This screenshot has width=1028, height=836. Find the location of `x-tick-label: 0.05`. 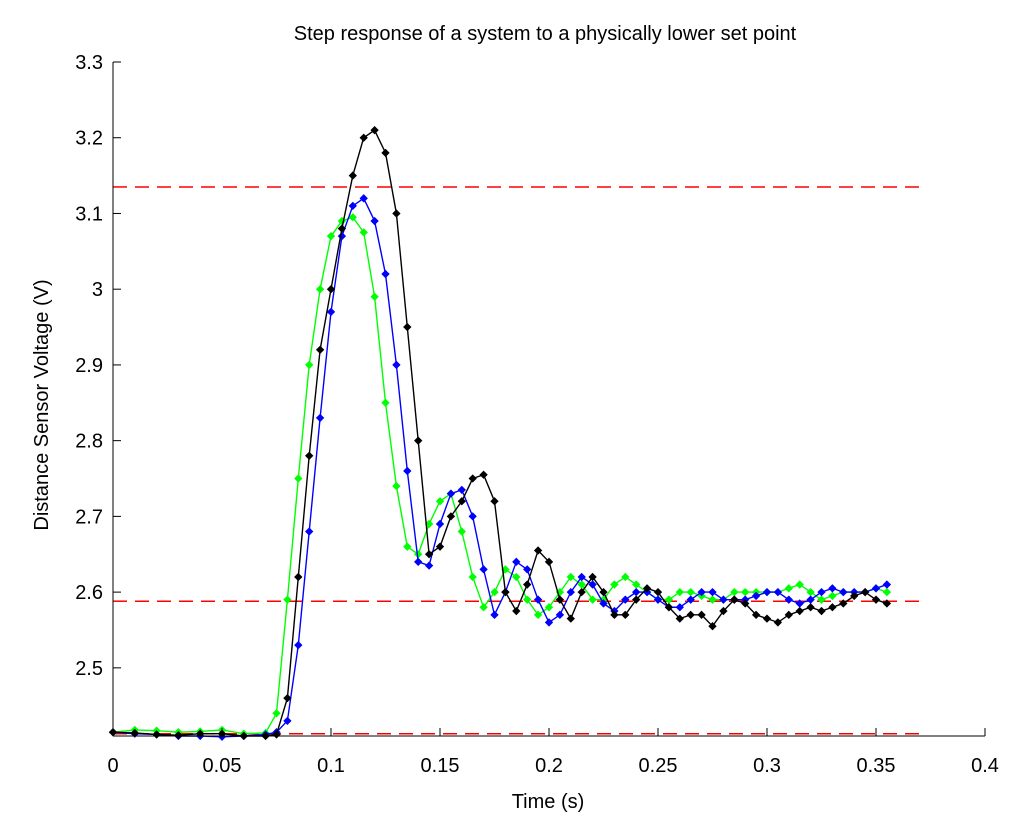

x-tick-label: 0.05 is located at coordinates (222, 766).